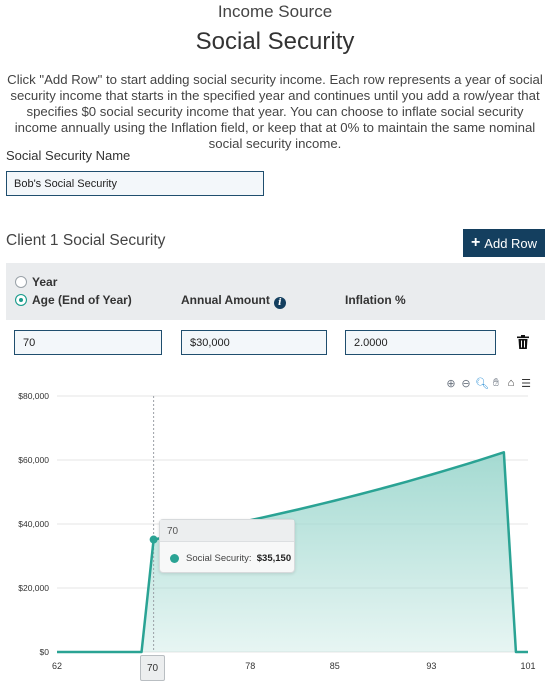  I want to click on y-tick-label: $20,000, so click(33, 588).